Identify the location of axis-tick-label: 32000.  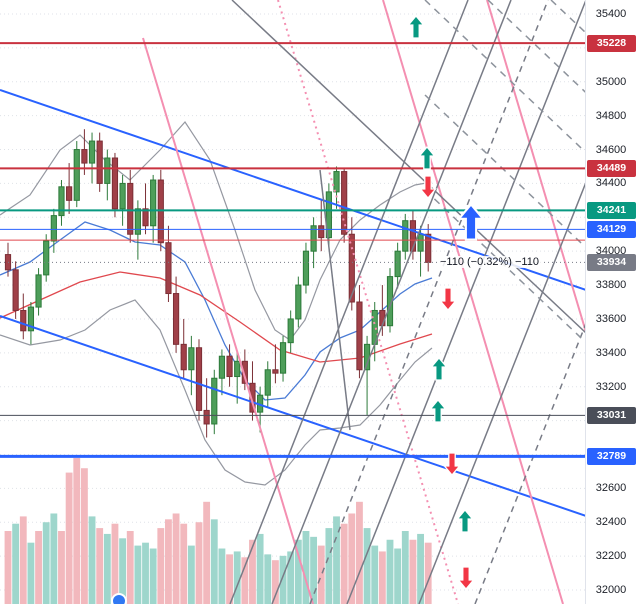
(611, 590).